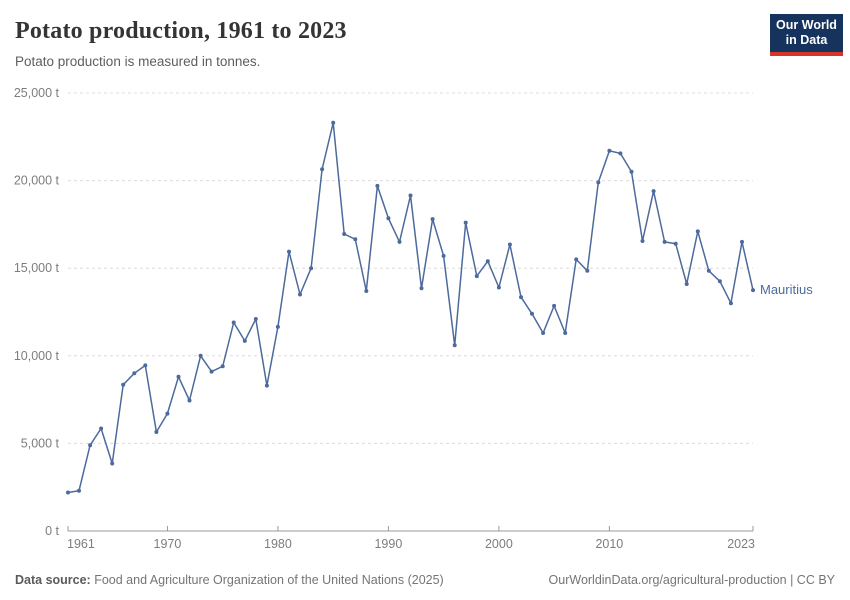 This screenshot has height=600, width=850. What do you see at coordinates (806, 40) in the screenshot?
I see `owid-logo-line2: in Data` at bounding box center [806, 40].